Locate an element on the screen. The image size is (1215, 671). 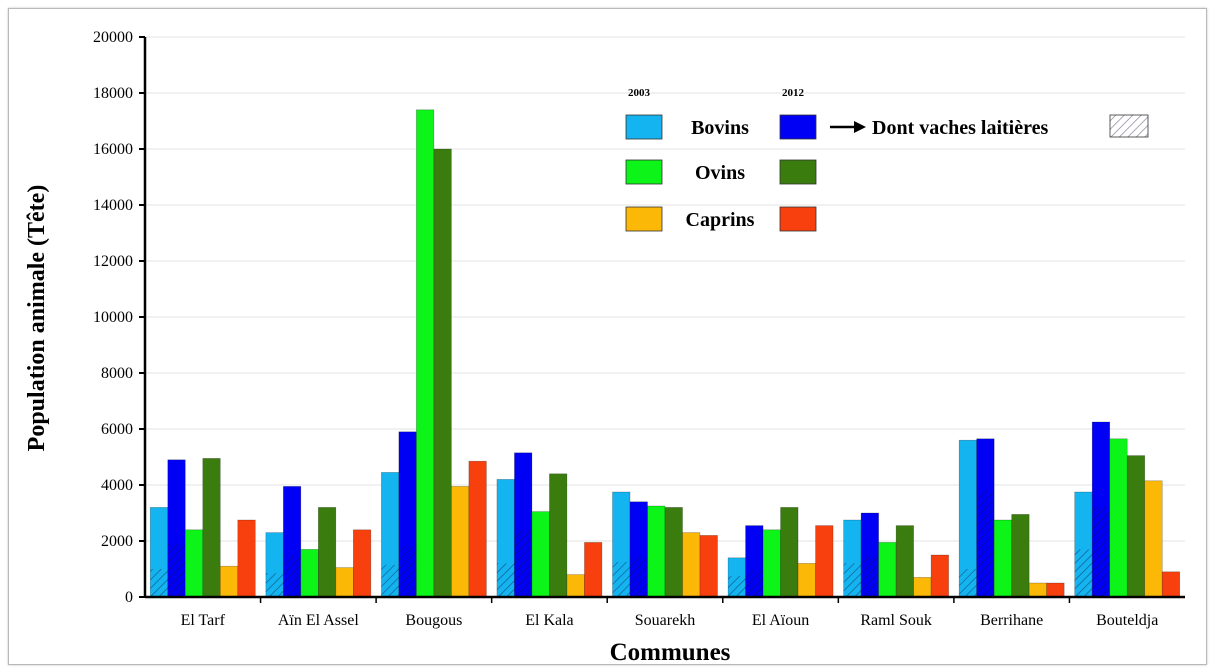
y-tick-label-4000: 4000 is located at coordinates (117, 485).